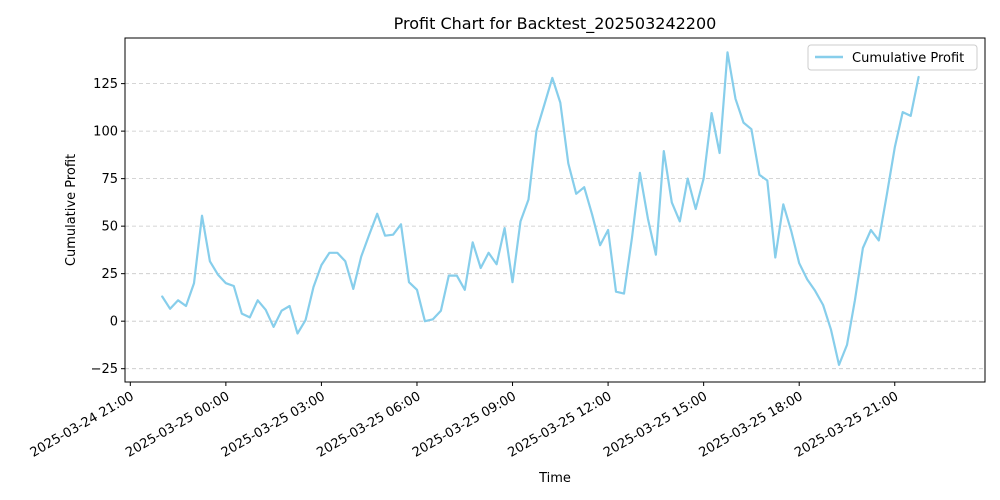 Image resolution: width=1000 pixels, height=500 pixels. I want to click on legend-label: Cumulative Profit, so click(908, 58).